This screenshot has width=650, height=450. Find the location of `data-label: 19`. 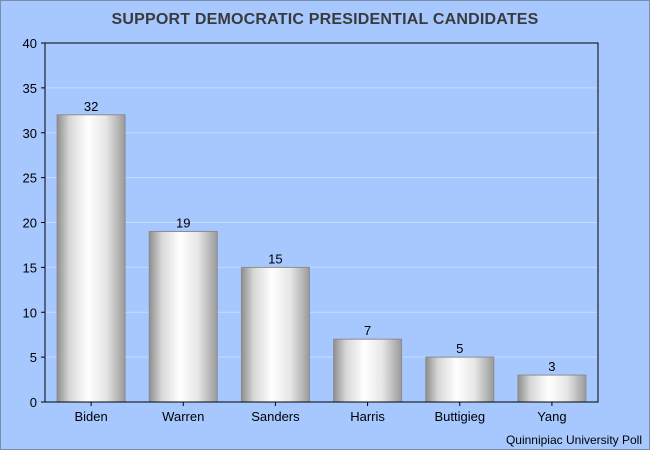

data-label: 19 is located at coordinates (183, 222).